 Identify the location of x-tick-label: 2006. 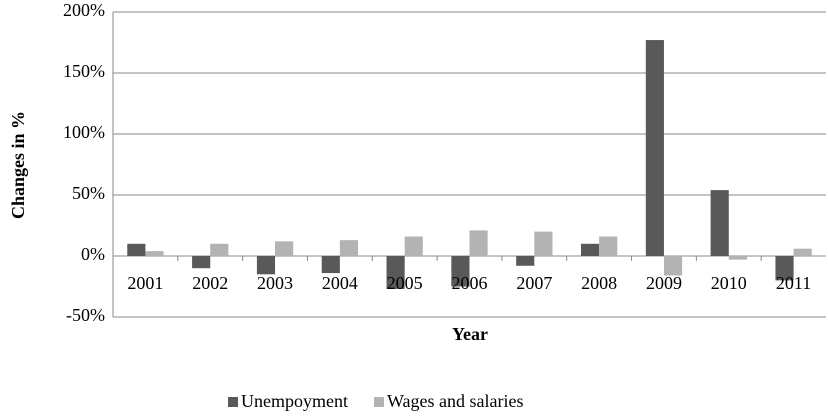
(470, 283).